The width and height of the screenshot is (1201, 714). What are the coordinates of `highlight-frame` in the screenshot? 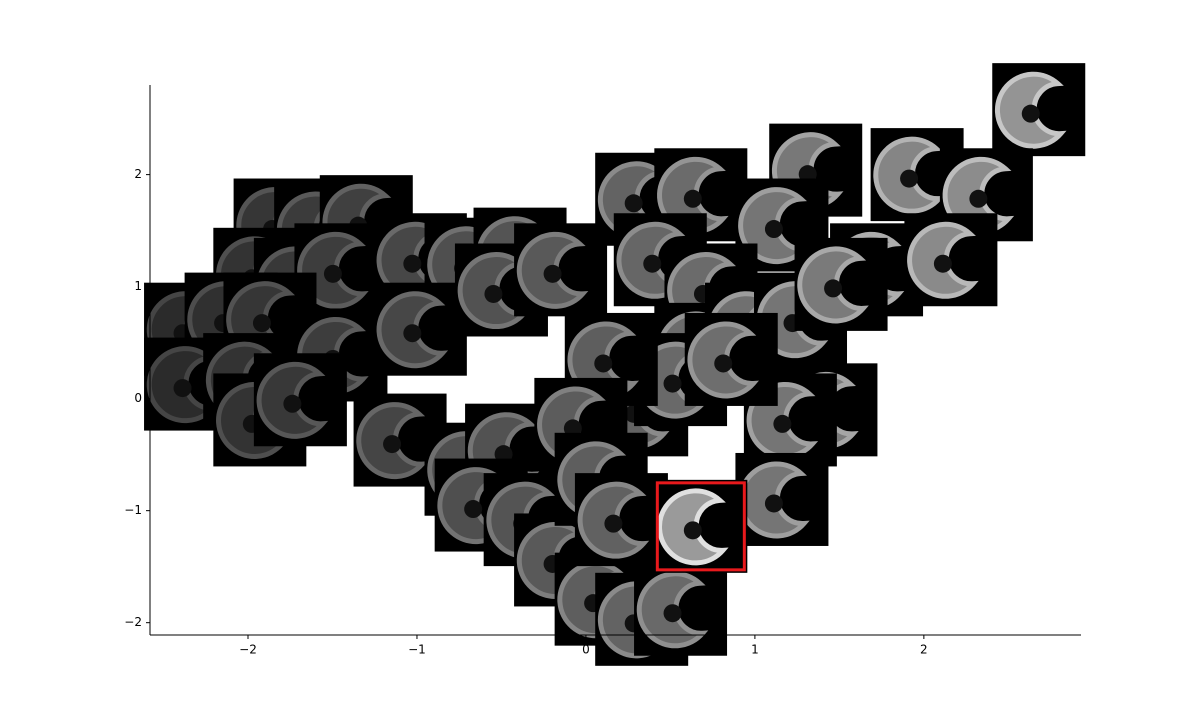 It's located at (700, 526).